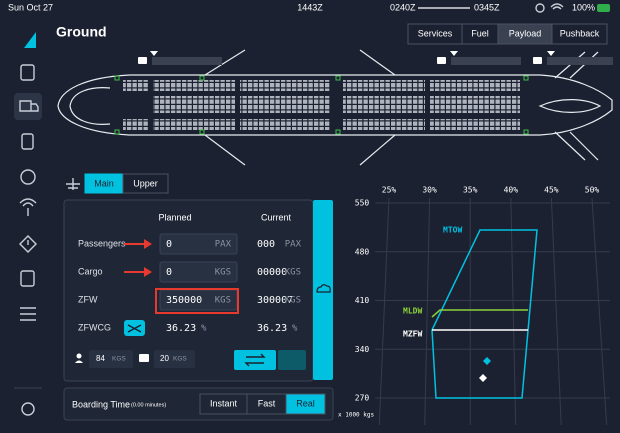  I want to click on shuffle-icon, so click(134, 328).